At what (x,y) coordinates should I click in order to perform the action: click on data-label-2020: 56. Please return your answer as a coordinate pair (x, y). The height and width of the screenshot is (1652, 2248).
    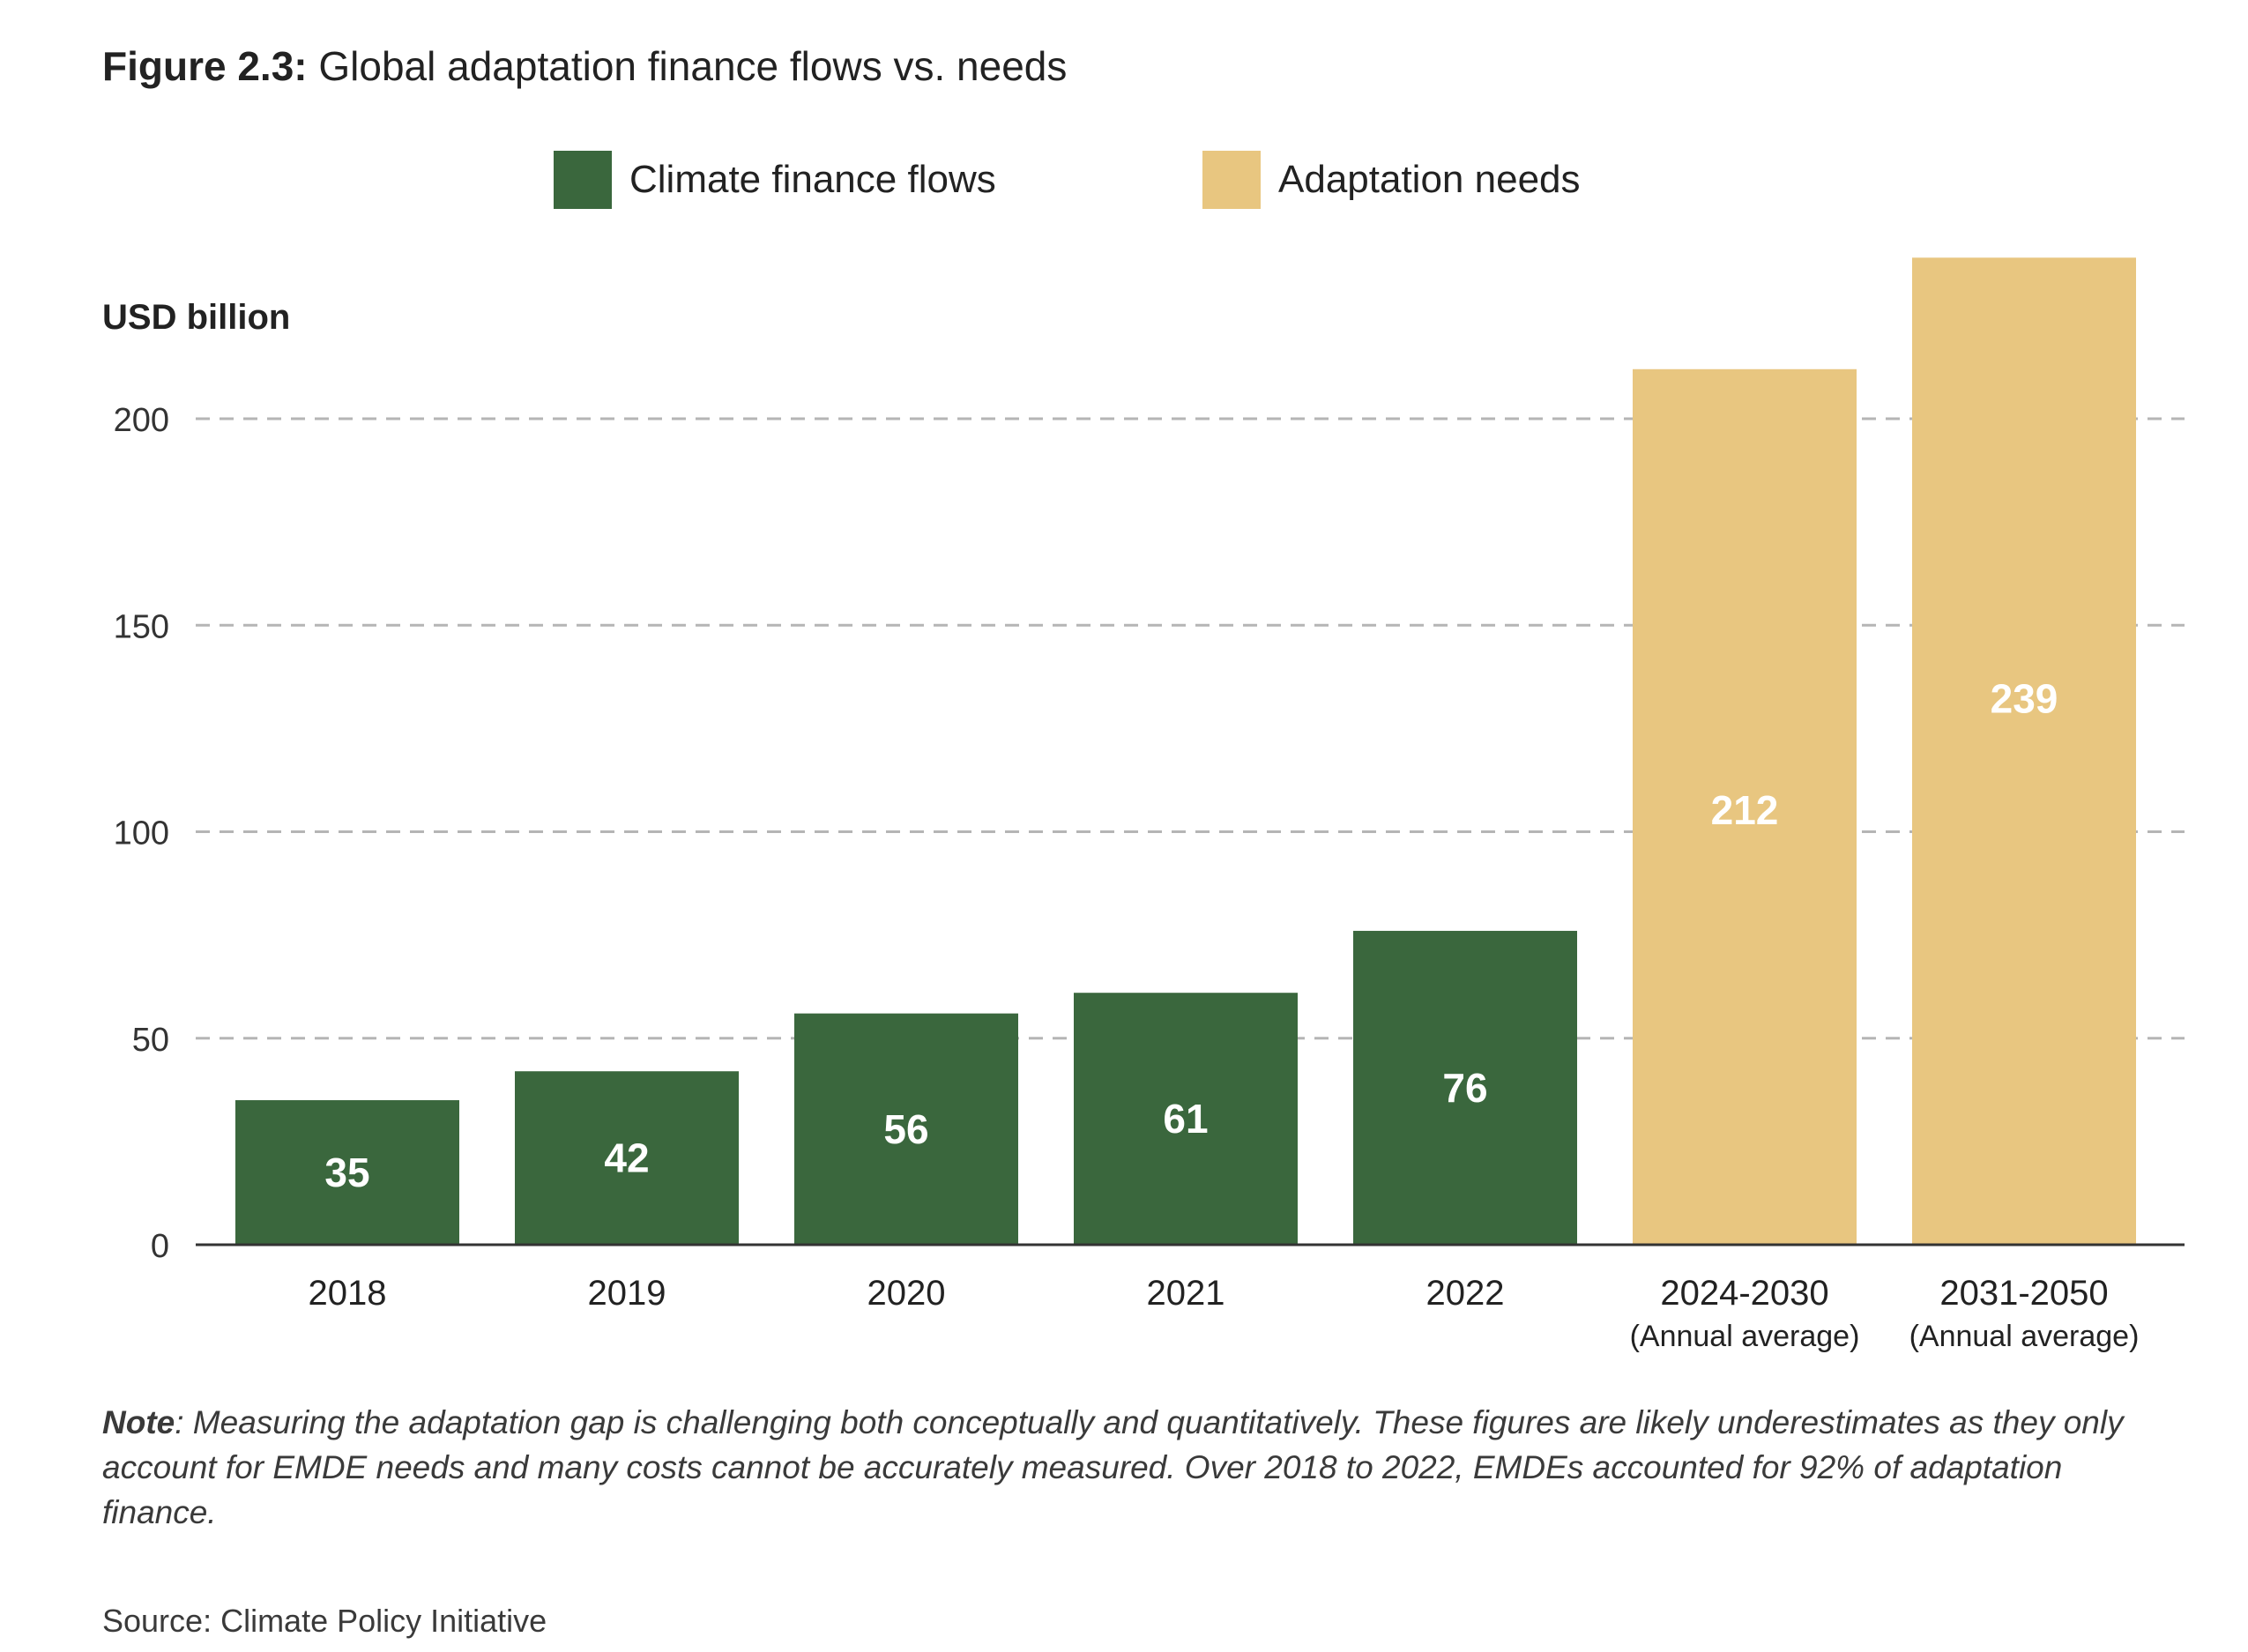
    Looking at the image, I should click on (906, 1129).